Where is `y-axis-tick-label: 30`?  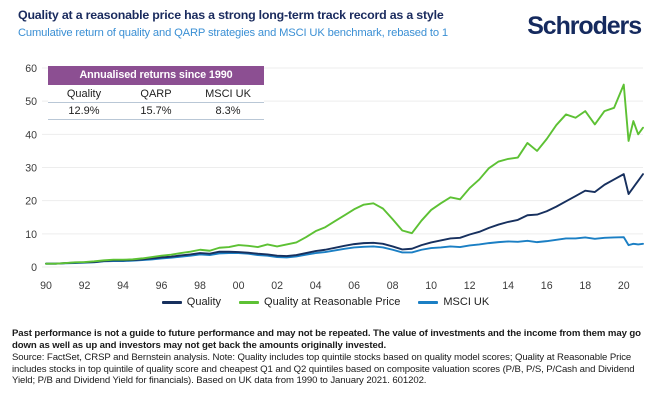
y-axis-tick-label: 30 is located at coordinates (31, 169).